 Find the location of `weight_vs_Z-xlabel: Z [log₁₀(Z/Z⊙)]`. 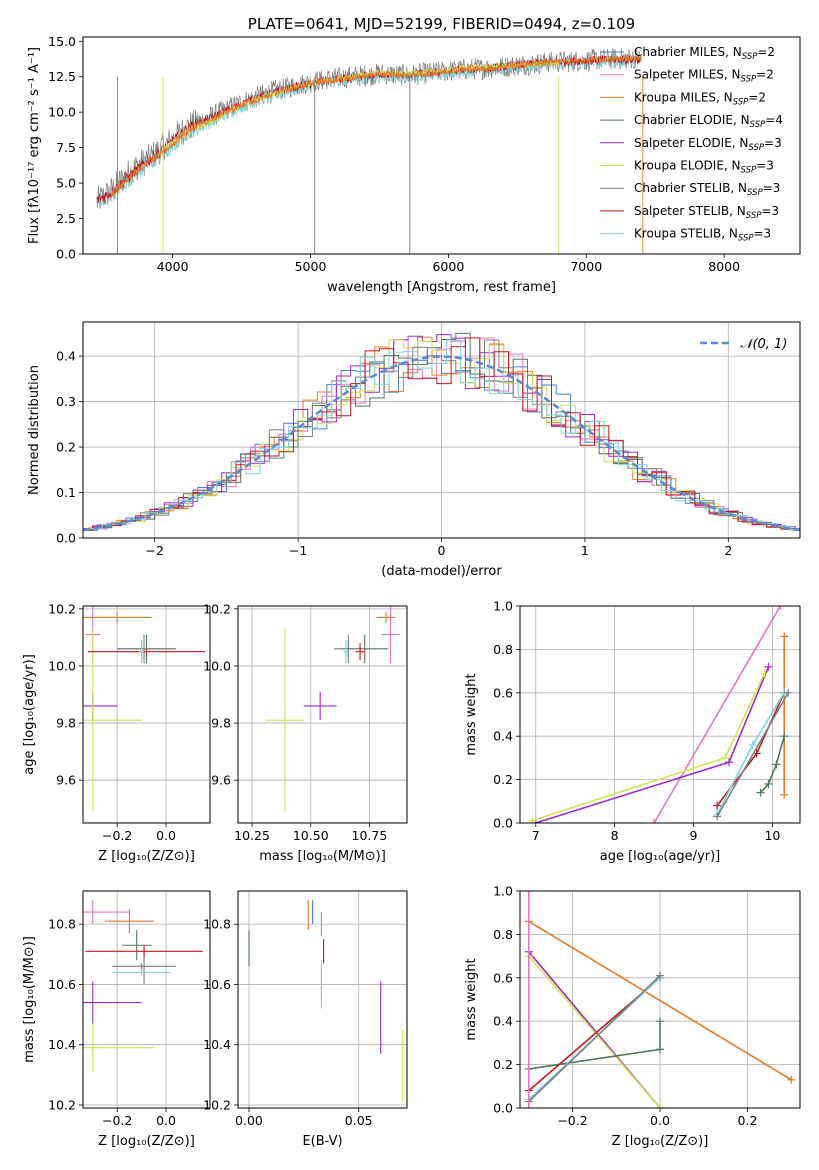

weight_vs_Z-xlabel: Z [log₁₀(Z/Z⊙)] is located at coordinates (660, 1141).